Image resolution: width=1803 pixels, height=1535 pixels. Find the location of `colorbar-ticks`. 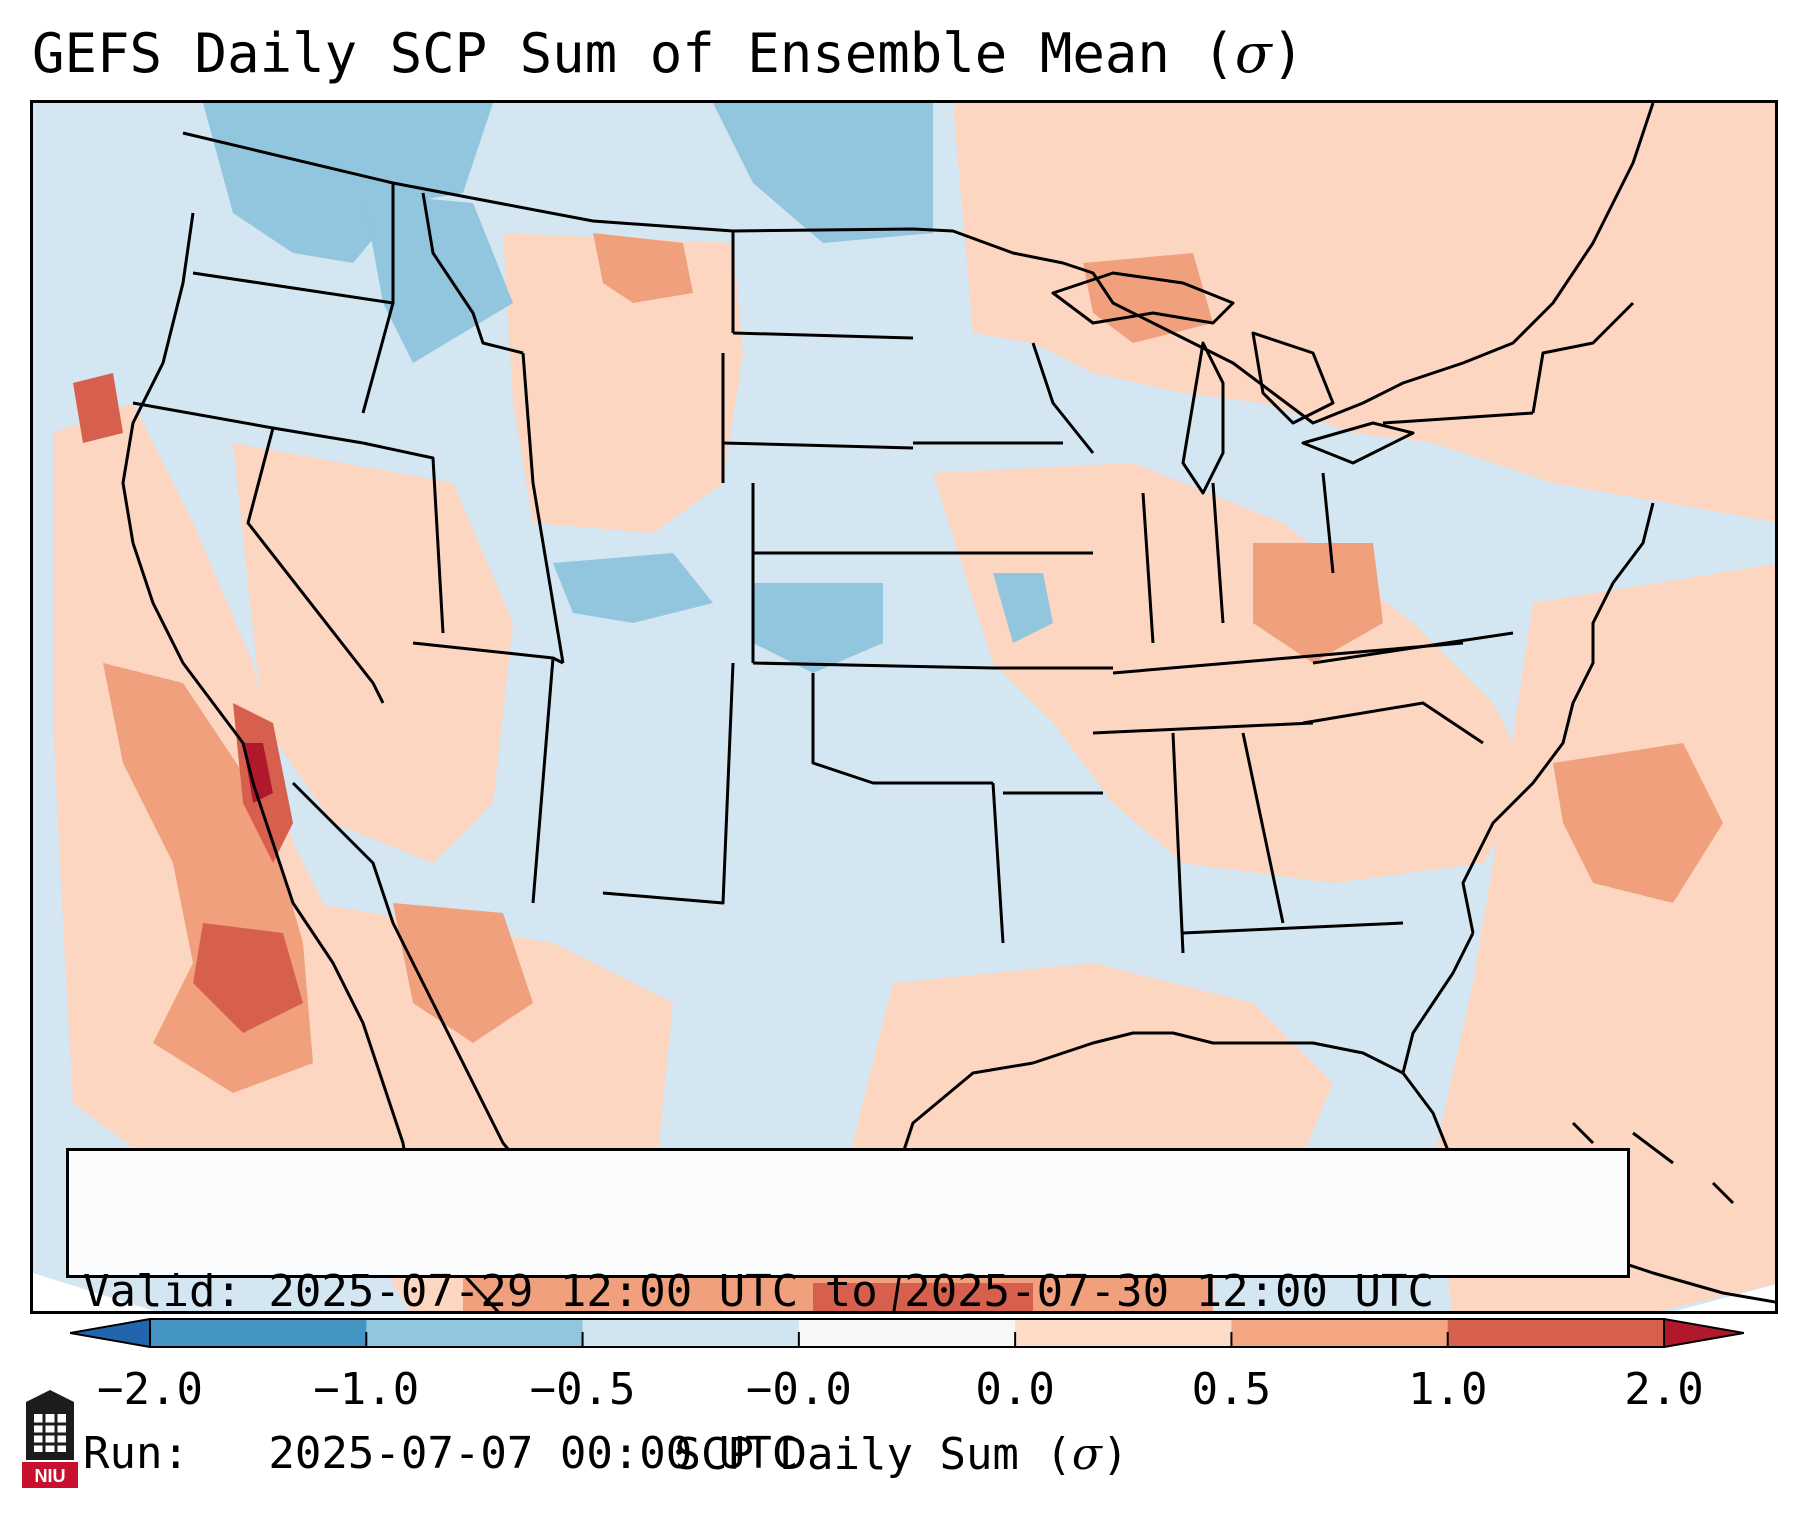

colorbar-ticks is located at coordinates (907, 1340).